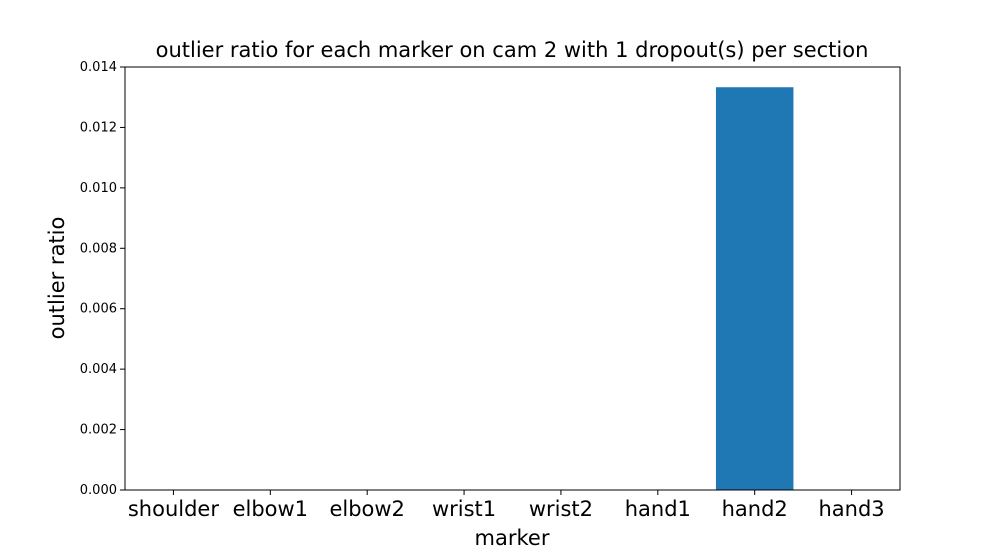 The height and width of the screenshot is (554, 1000). Describe the element at coordinates (755, 509) in the screenshot. I see `x-tick-label-hand2: hand2` at that location.